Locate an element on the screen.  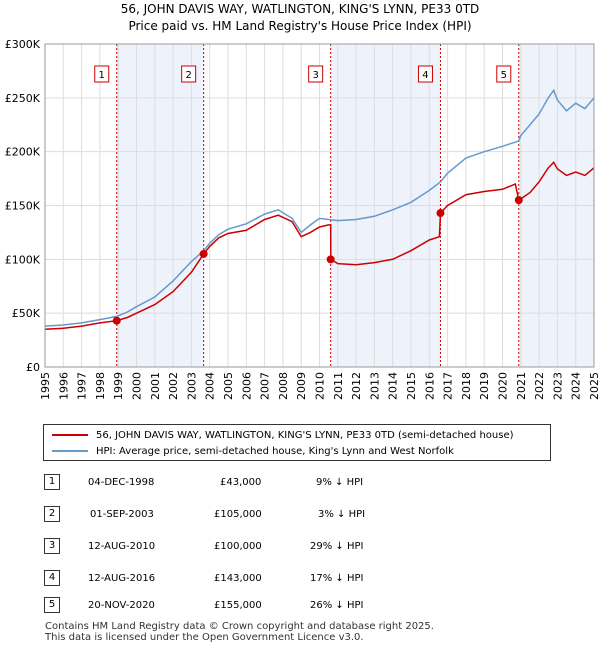
sale-label: 5 is located at coordinates (504, 75).